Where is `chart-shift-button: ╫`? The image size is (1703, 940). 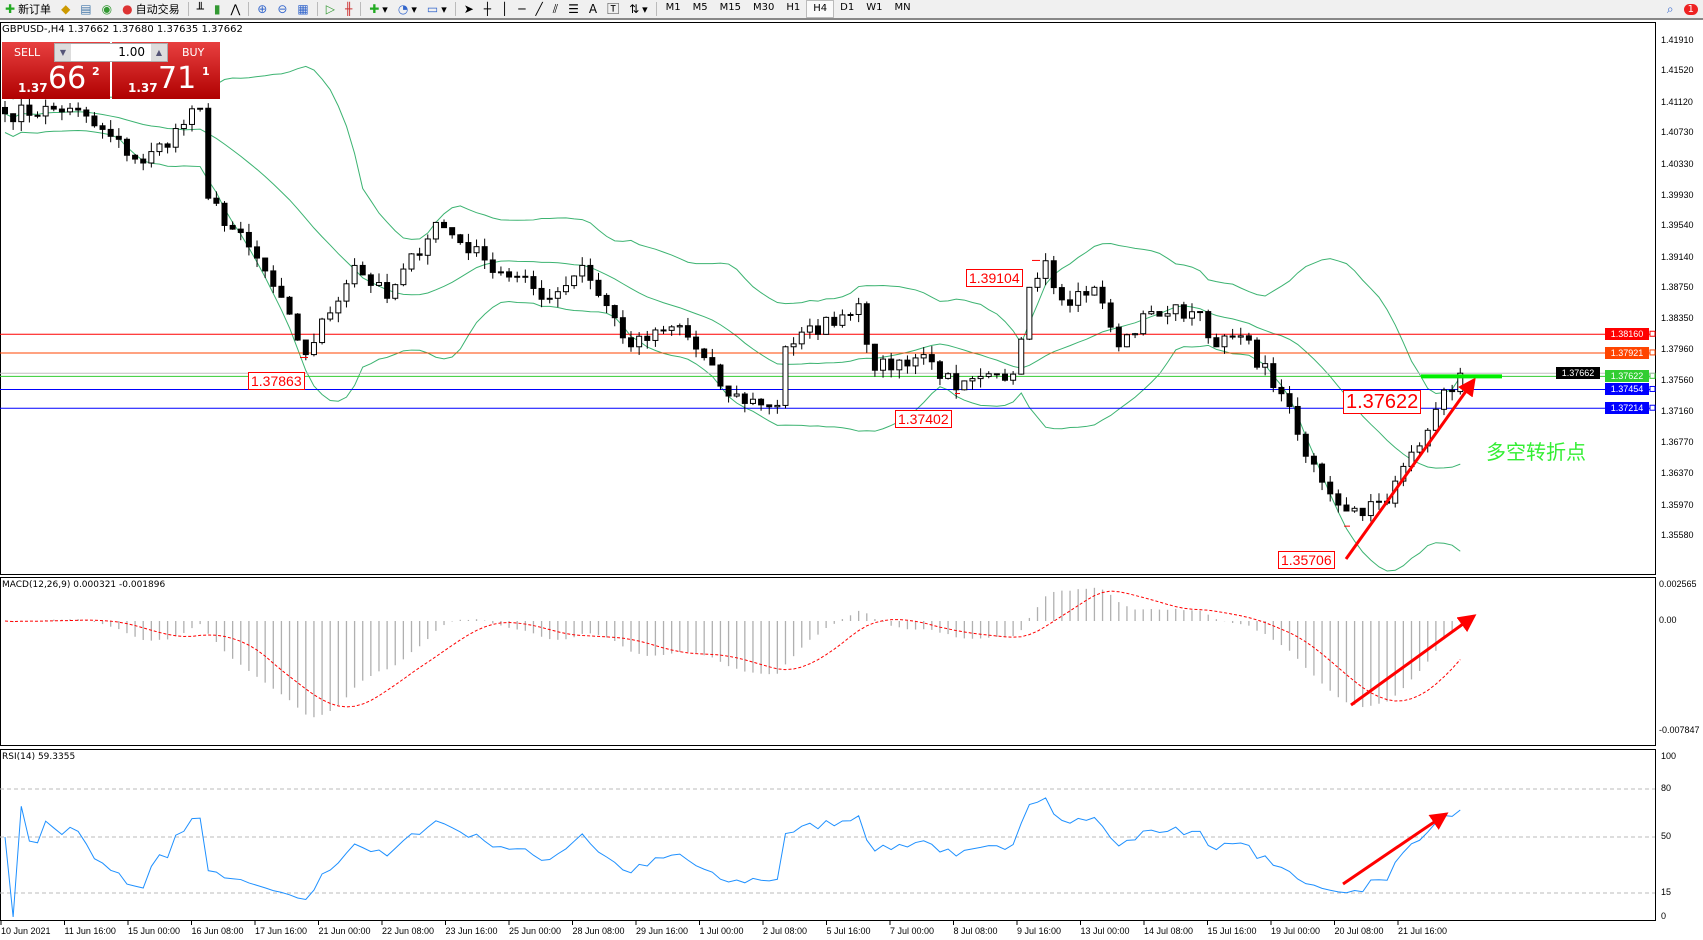
chart-shift-button: ╫ is located at coordinates (348, 9).